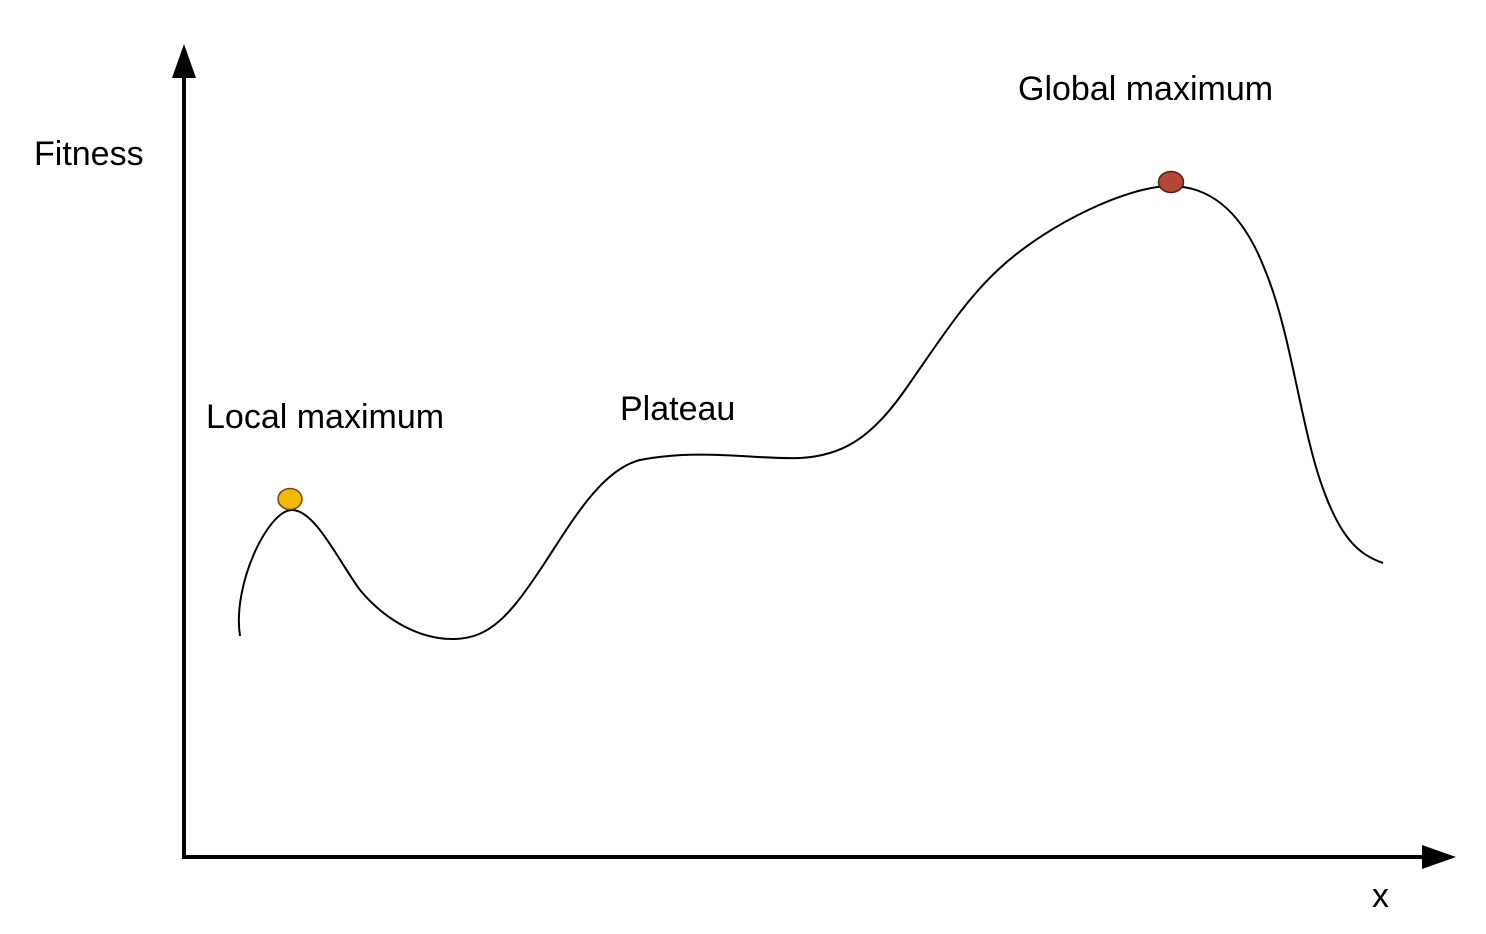 Image resolution: width=1486 pixels, height=934 pixels. I want to click on global-maximum-label: Global maximum, so click(1145, 89).